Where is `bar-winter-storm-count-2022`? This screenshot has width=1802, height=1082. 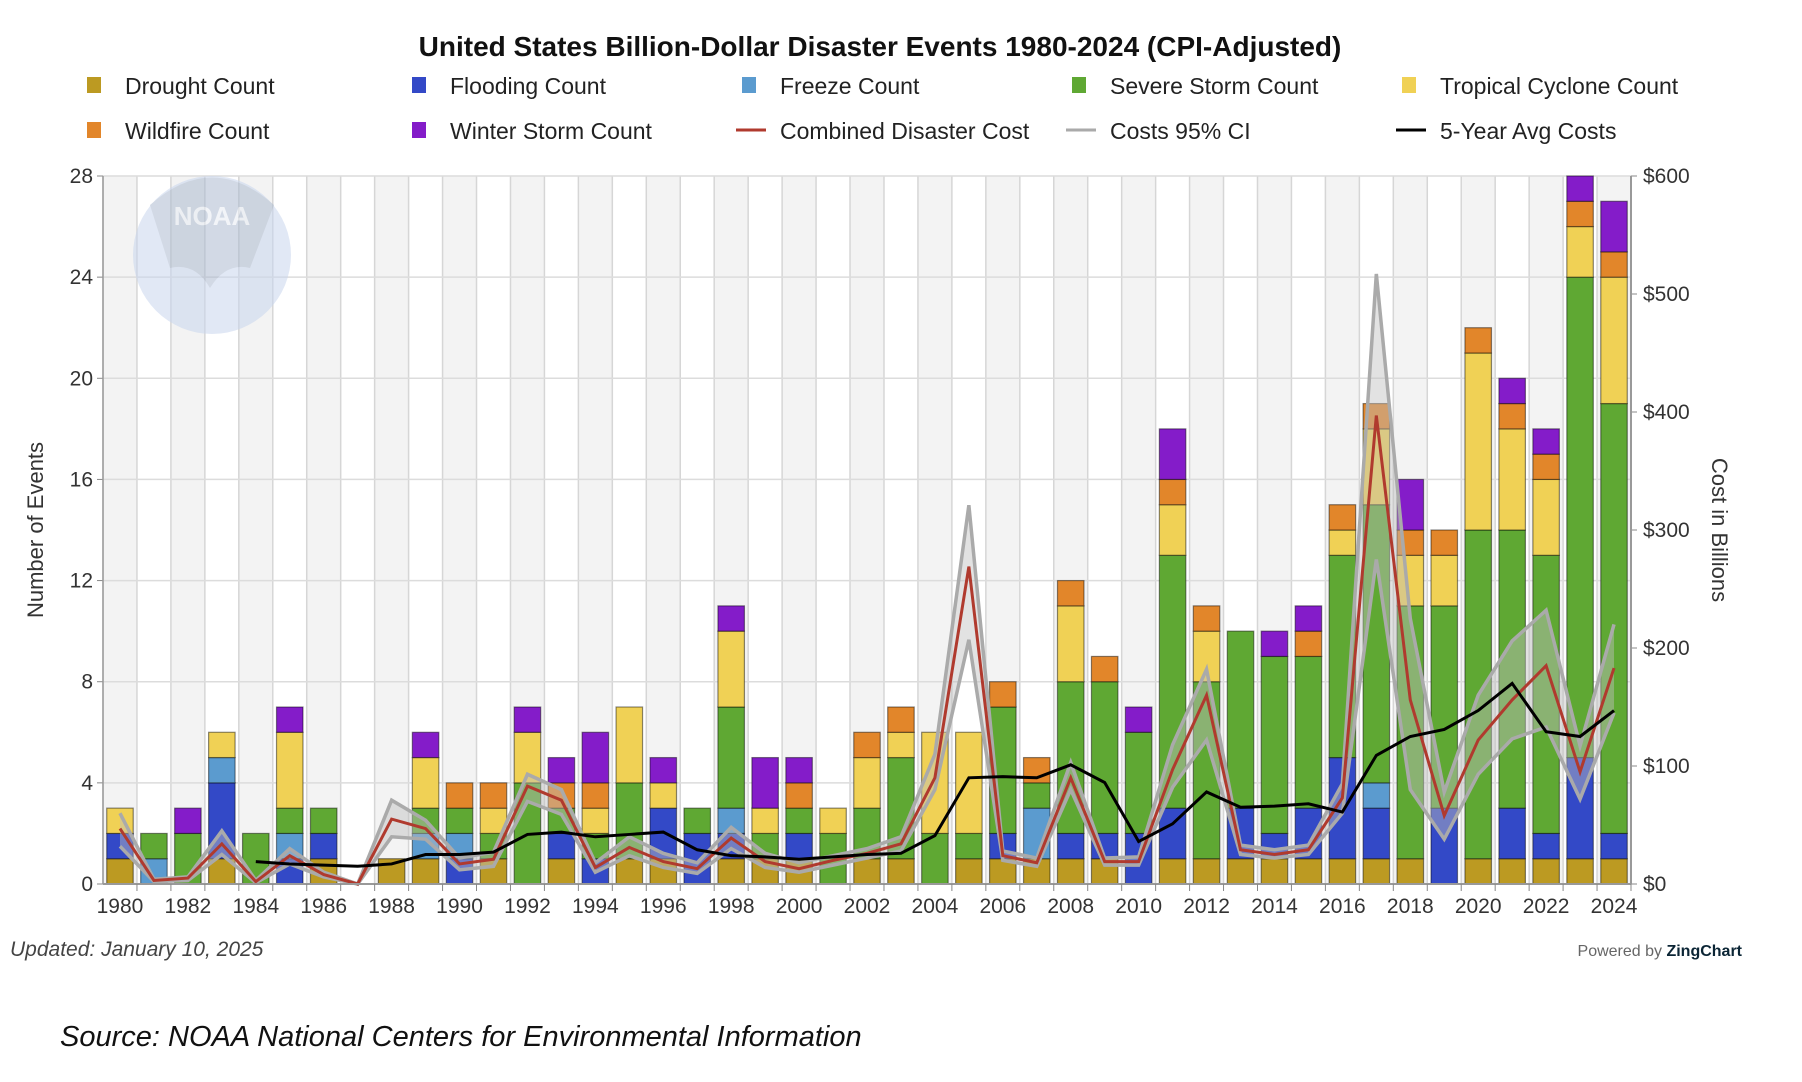 bar-winter-storm-count-2022 is located at coordinates (1546, 441).